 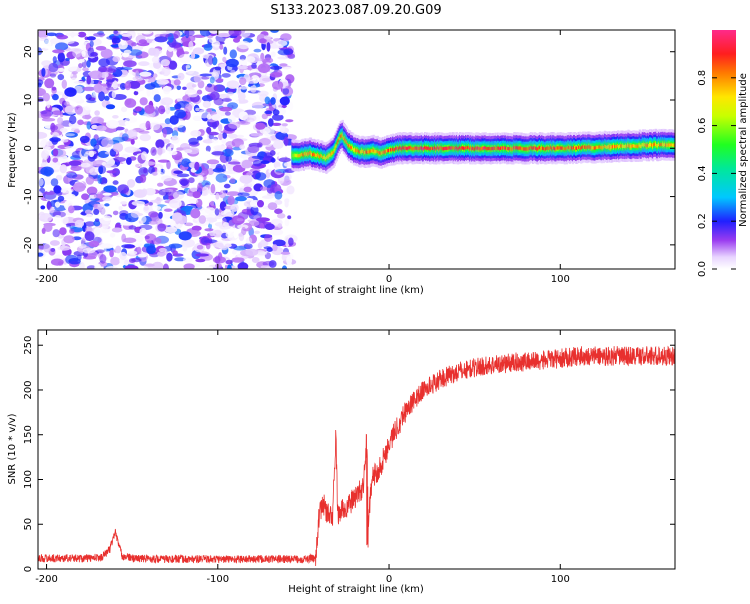 What do you see at coordinates (28, 196) in the screenshot?
I see `y-tick-label: -10` at bounding box center [28, 196].